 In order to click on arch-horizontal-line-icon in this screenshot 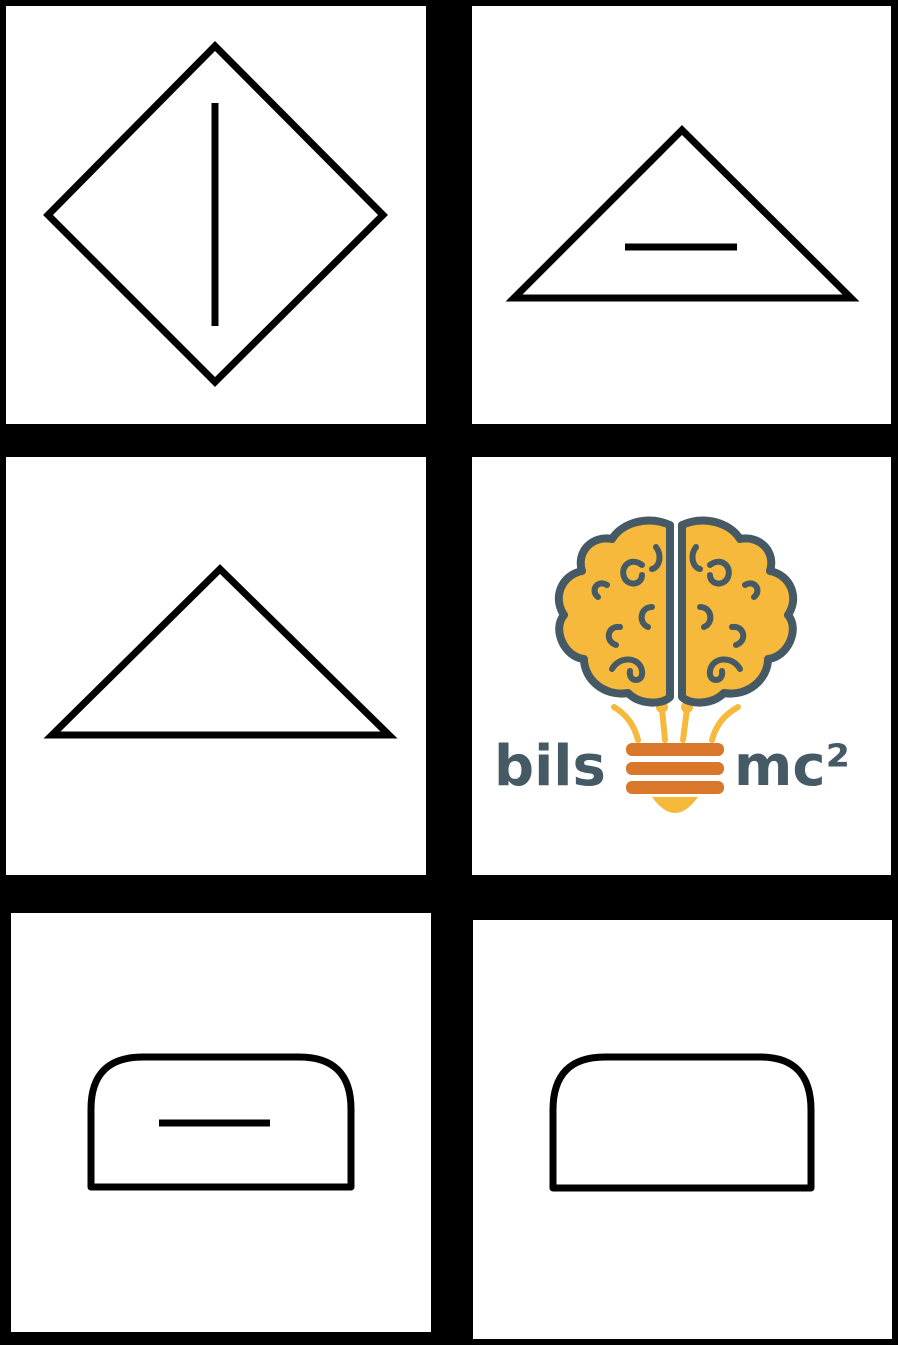, I will do `click(221, 1122)`.